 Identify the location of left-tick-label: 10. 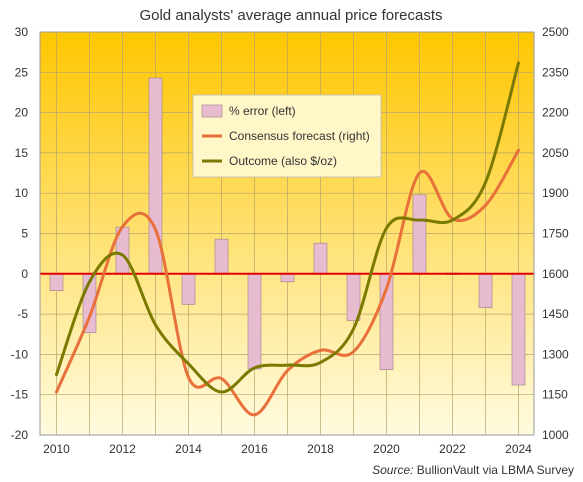
(22, 193).